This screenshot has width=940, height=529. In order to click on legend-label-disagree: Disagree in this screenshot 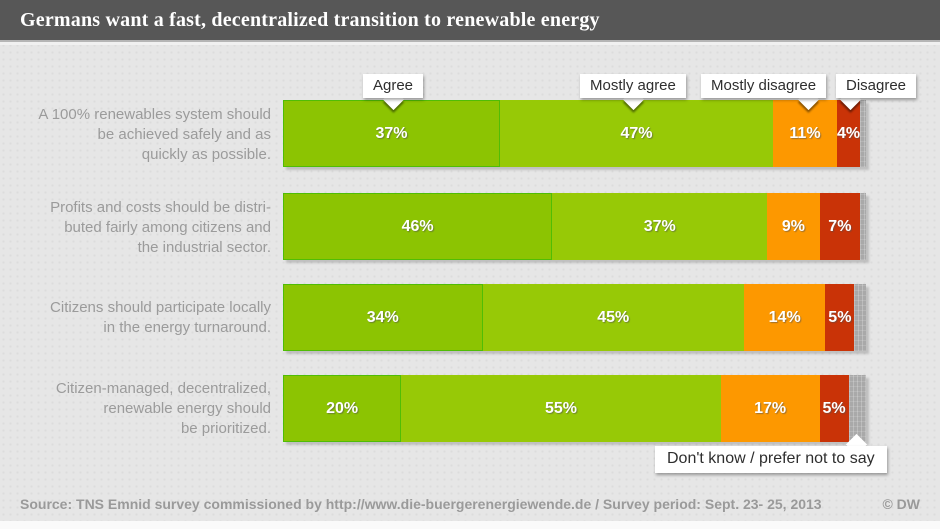, I will do `click(876, 86)`.